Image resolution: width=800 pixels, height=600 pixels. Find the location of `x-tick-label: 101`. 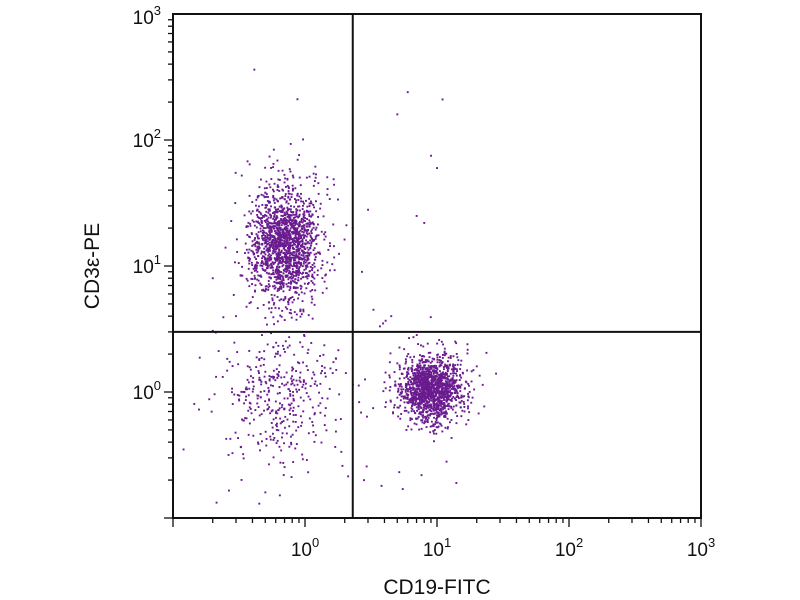

x-tick-label: 101 is located at coordinates (437, 548).